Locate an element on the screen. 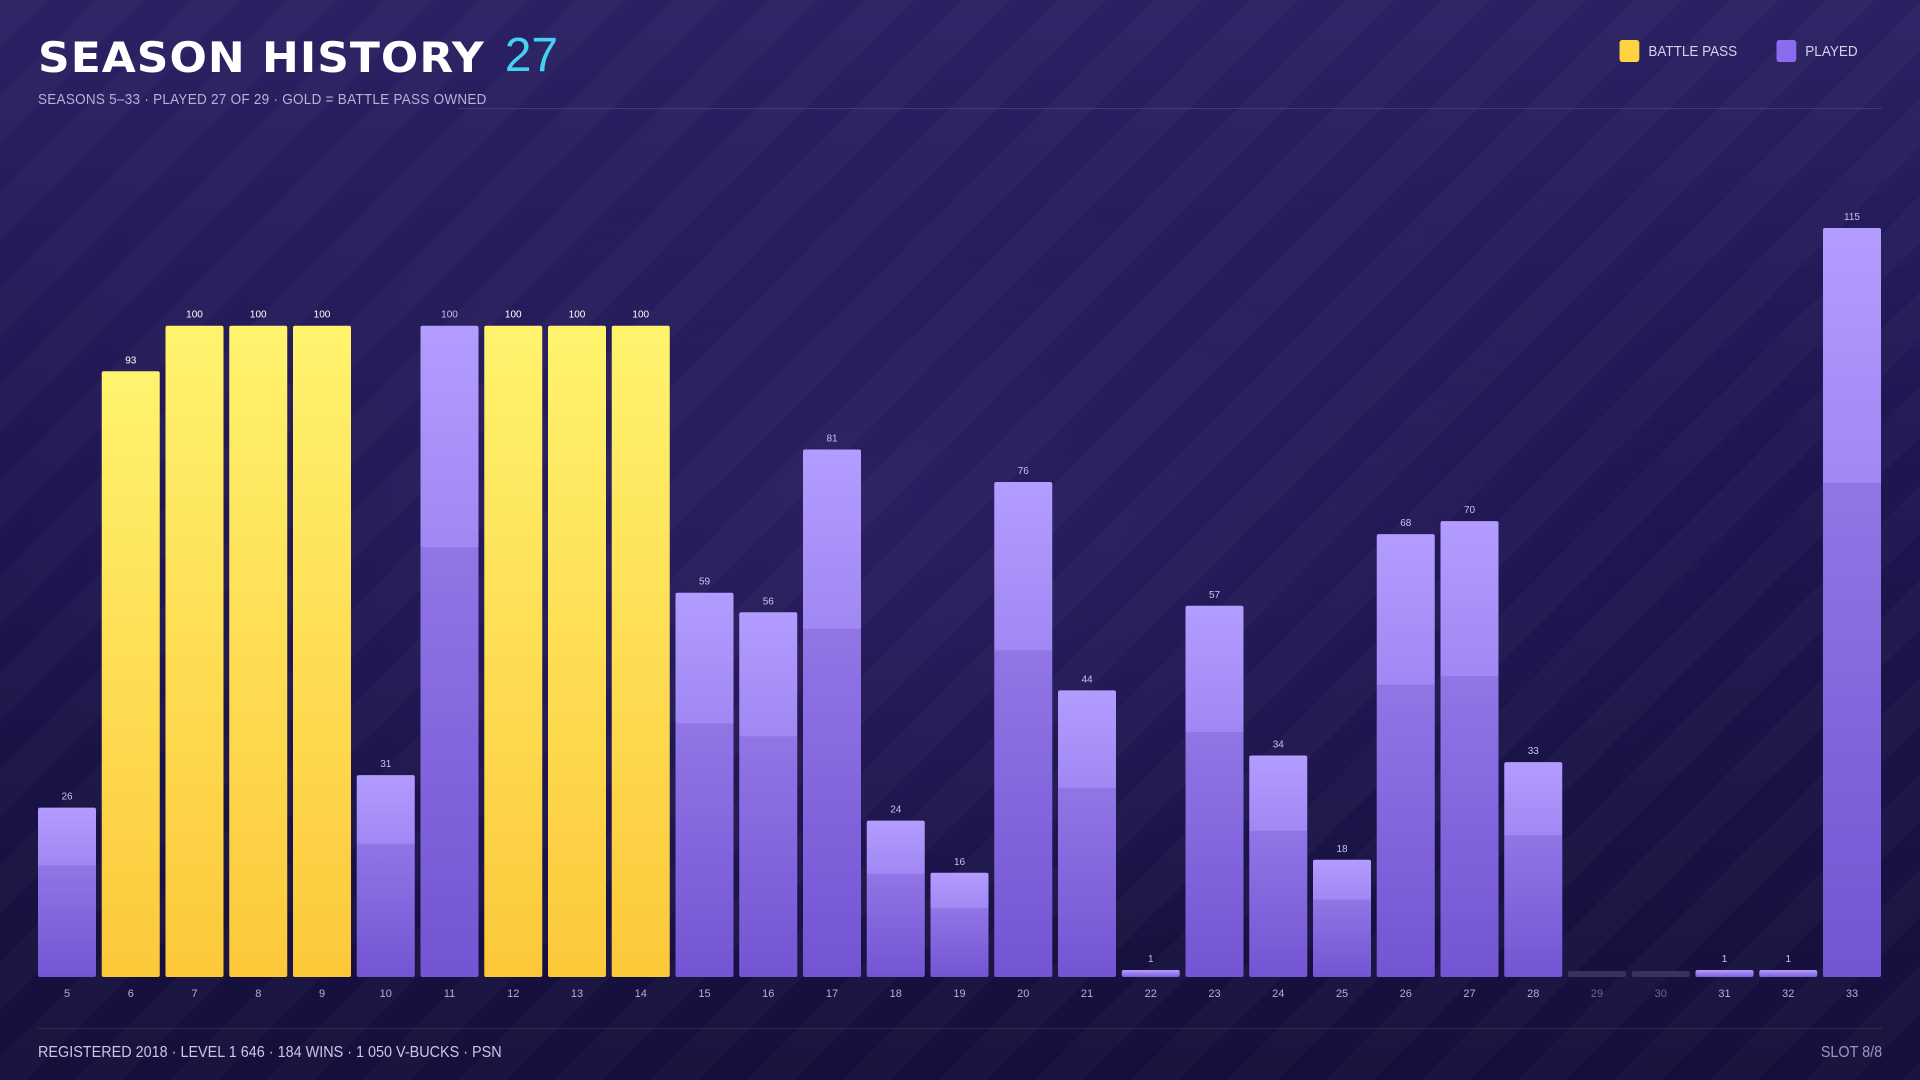 This screenshot has width=1920, height=1080. tick-label-5: 5 is located at coordinates (67, 994).